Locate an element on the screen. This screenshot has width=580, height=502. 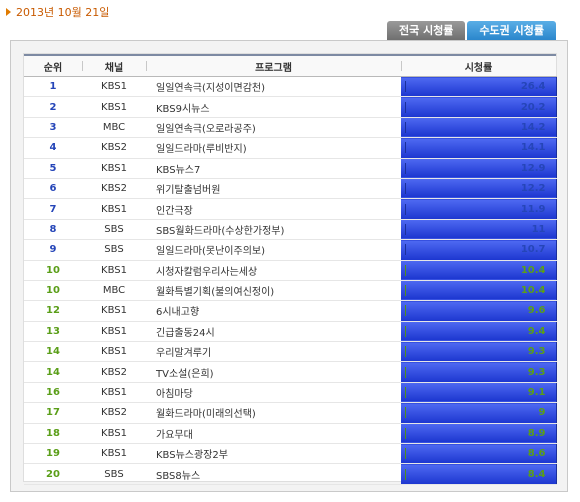
rating-value: 14.1 is located at coordinates (533, 148).